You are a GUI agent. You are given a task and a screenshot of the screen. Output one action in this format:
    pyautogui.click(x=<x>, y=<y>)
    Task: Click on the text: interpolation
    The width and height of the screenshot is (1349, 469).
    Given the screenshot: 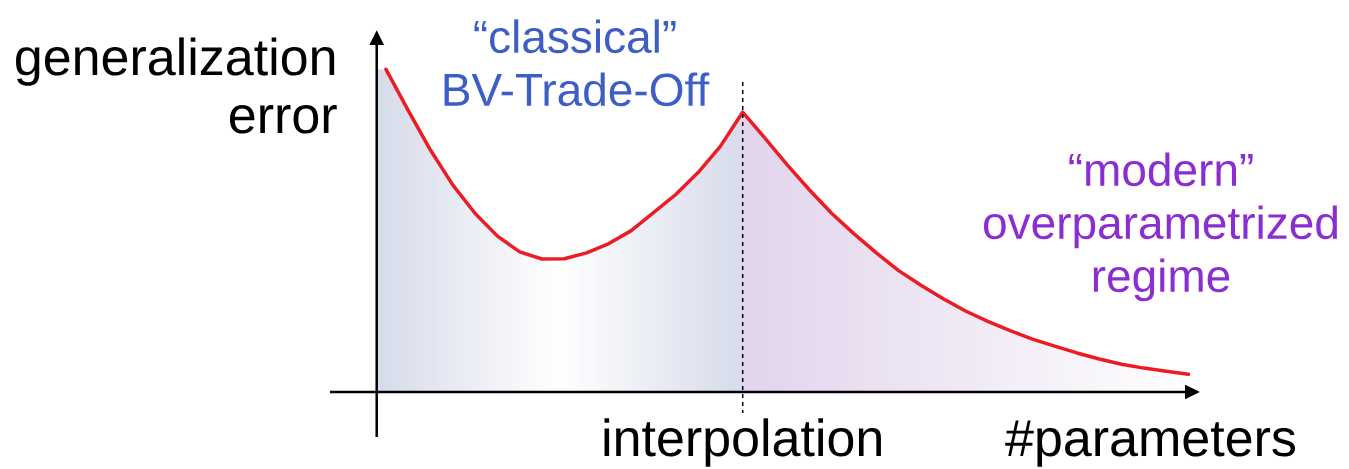 What is the action you would take?
    pyautogui.click(x=742, y=442)
    